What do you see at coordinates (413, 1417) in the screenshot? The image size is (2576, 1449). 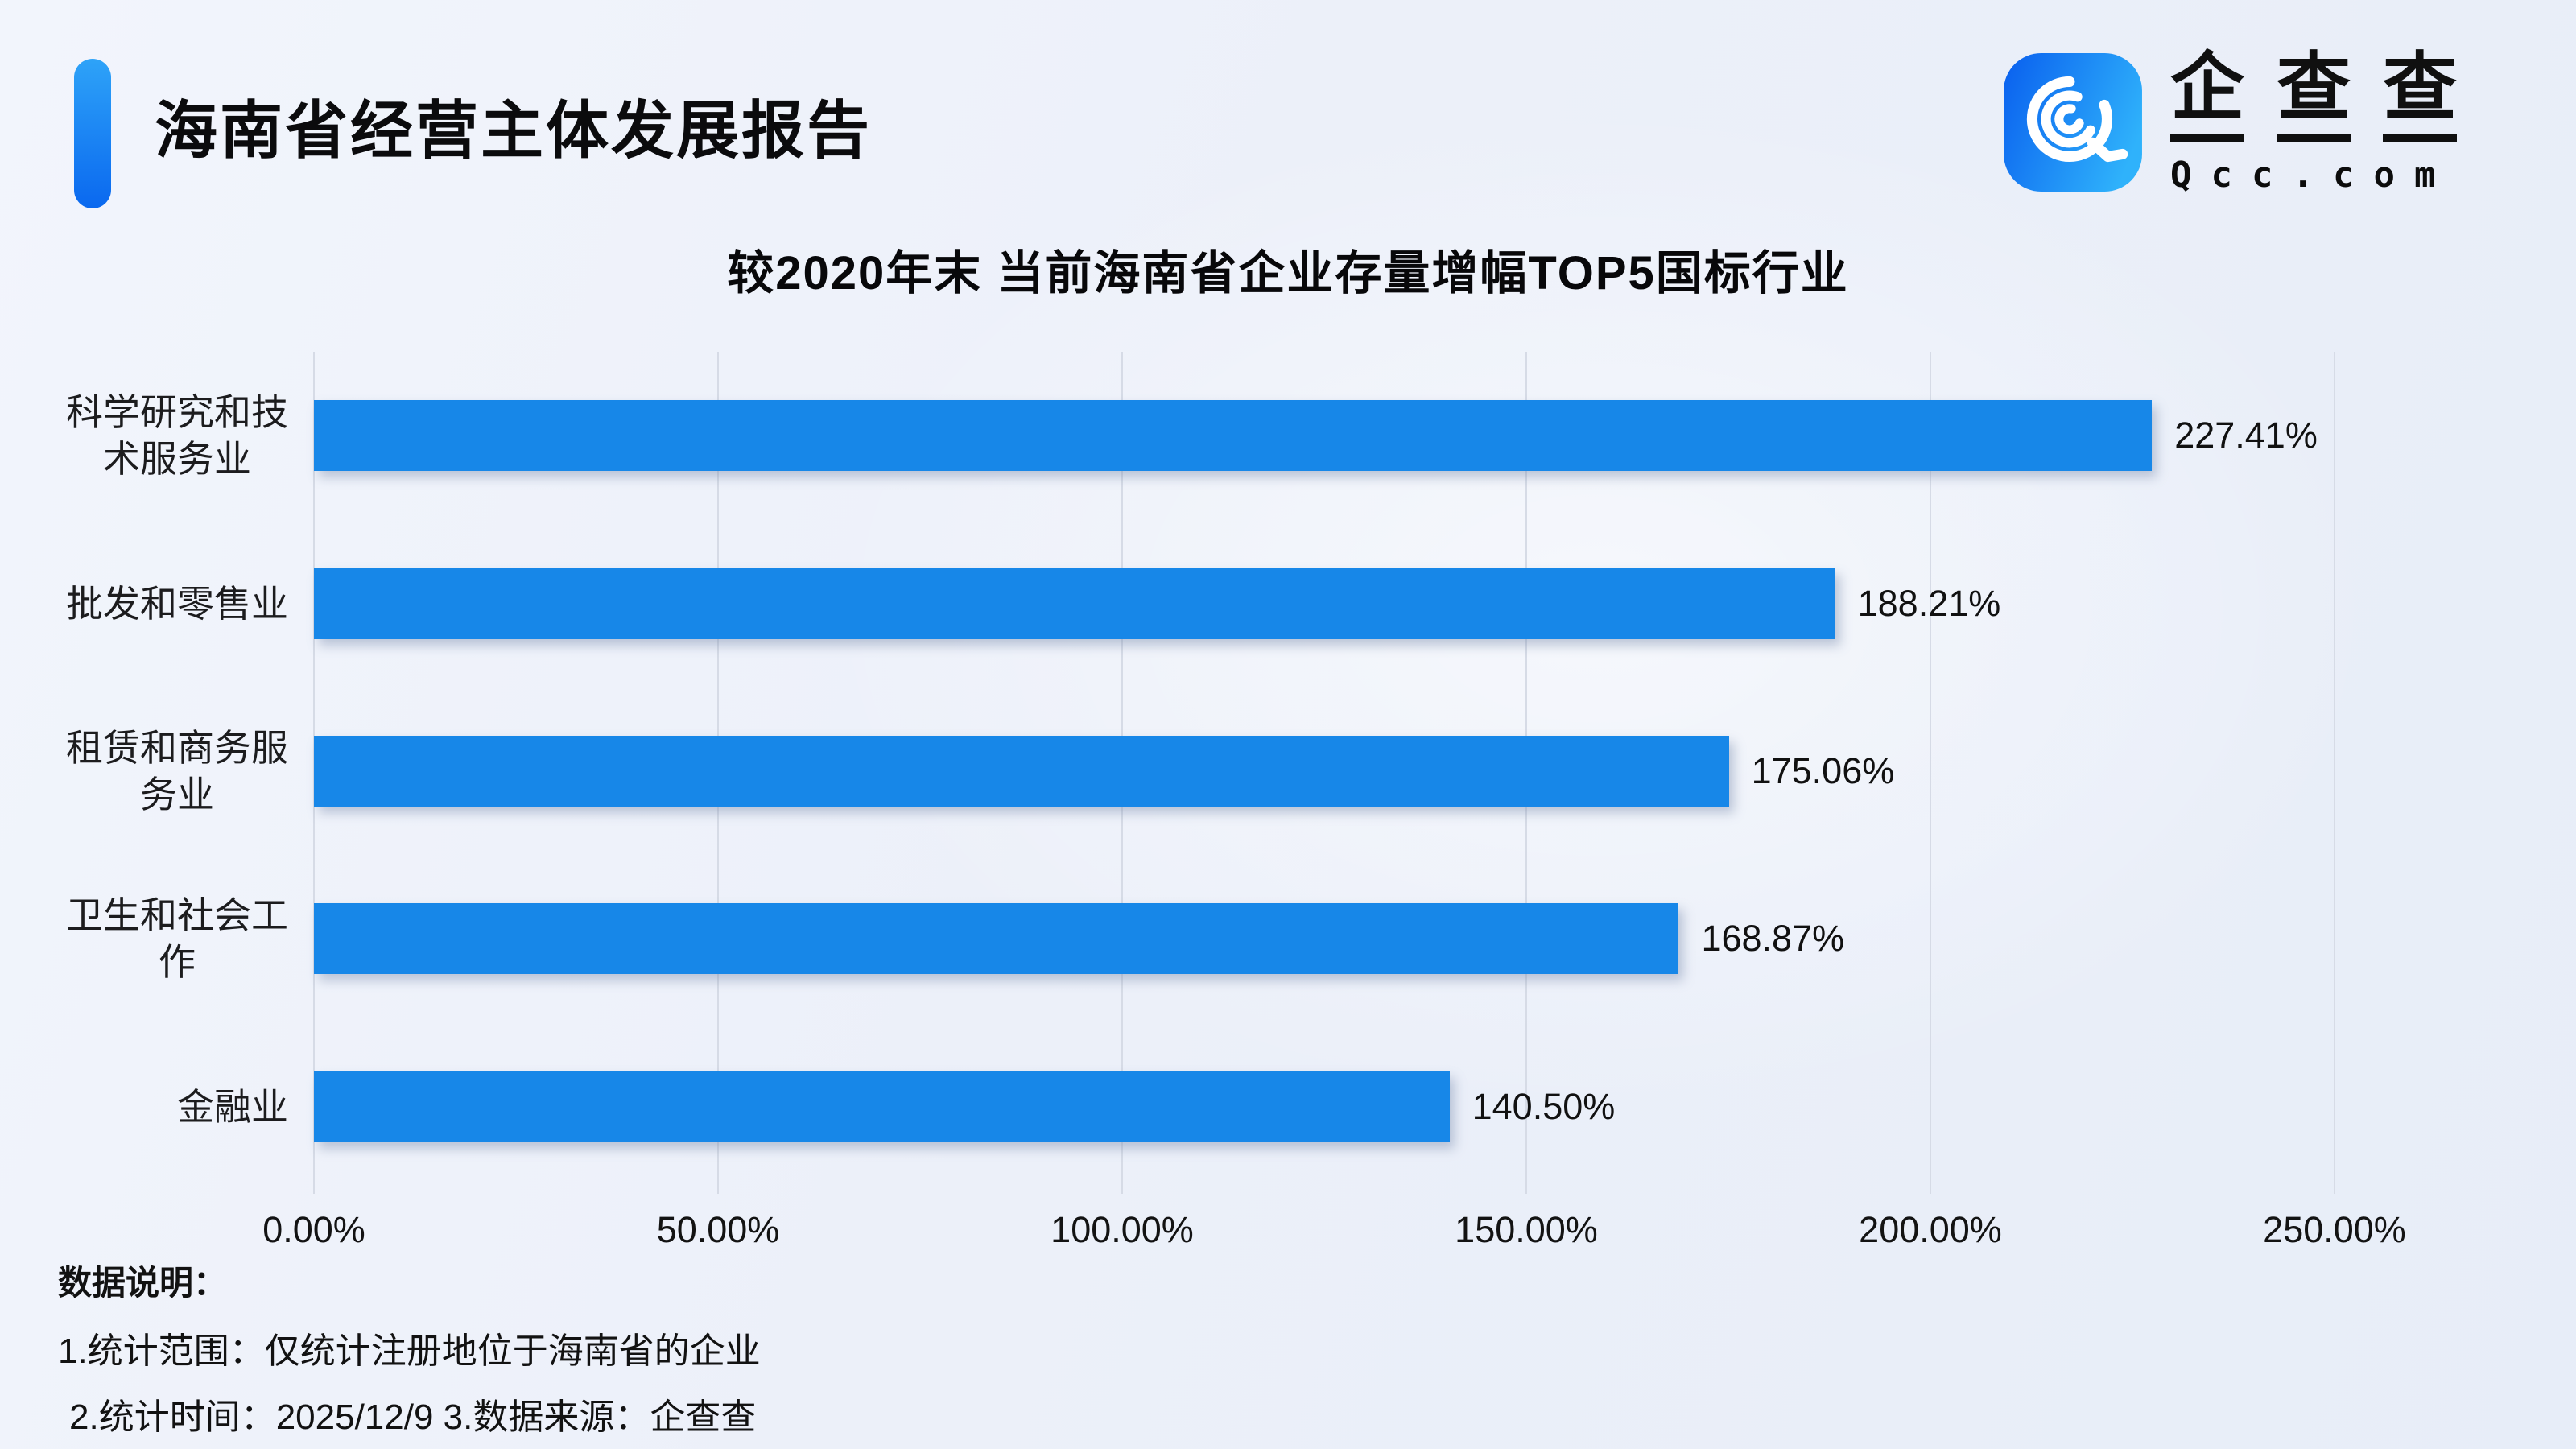 I see `footer-note: 2.统计时间：2025/12/9 3.数据来源：企查查` at bounding box center [413, 1417].